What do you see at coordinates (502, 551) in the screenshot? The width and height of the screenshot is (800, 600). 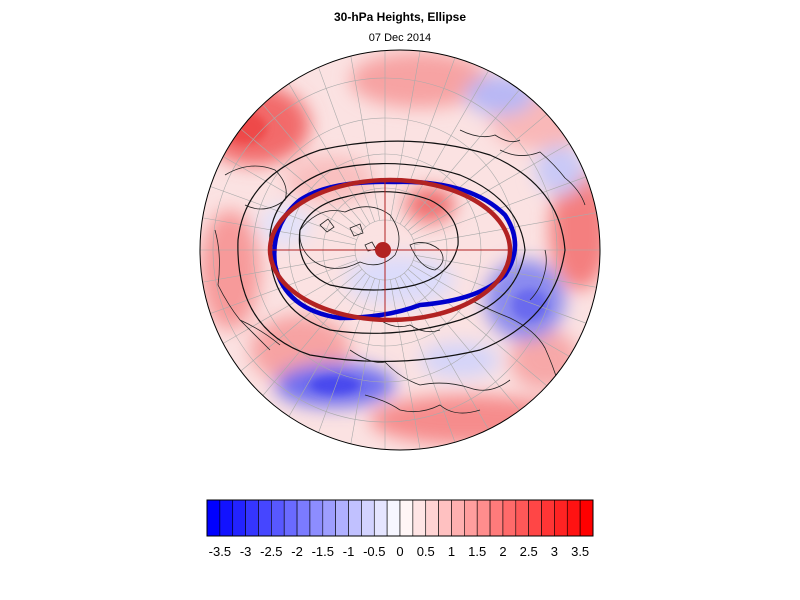 I see `colorbar-tick-label: 2` at bounding box center [502, 551].